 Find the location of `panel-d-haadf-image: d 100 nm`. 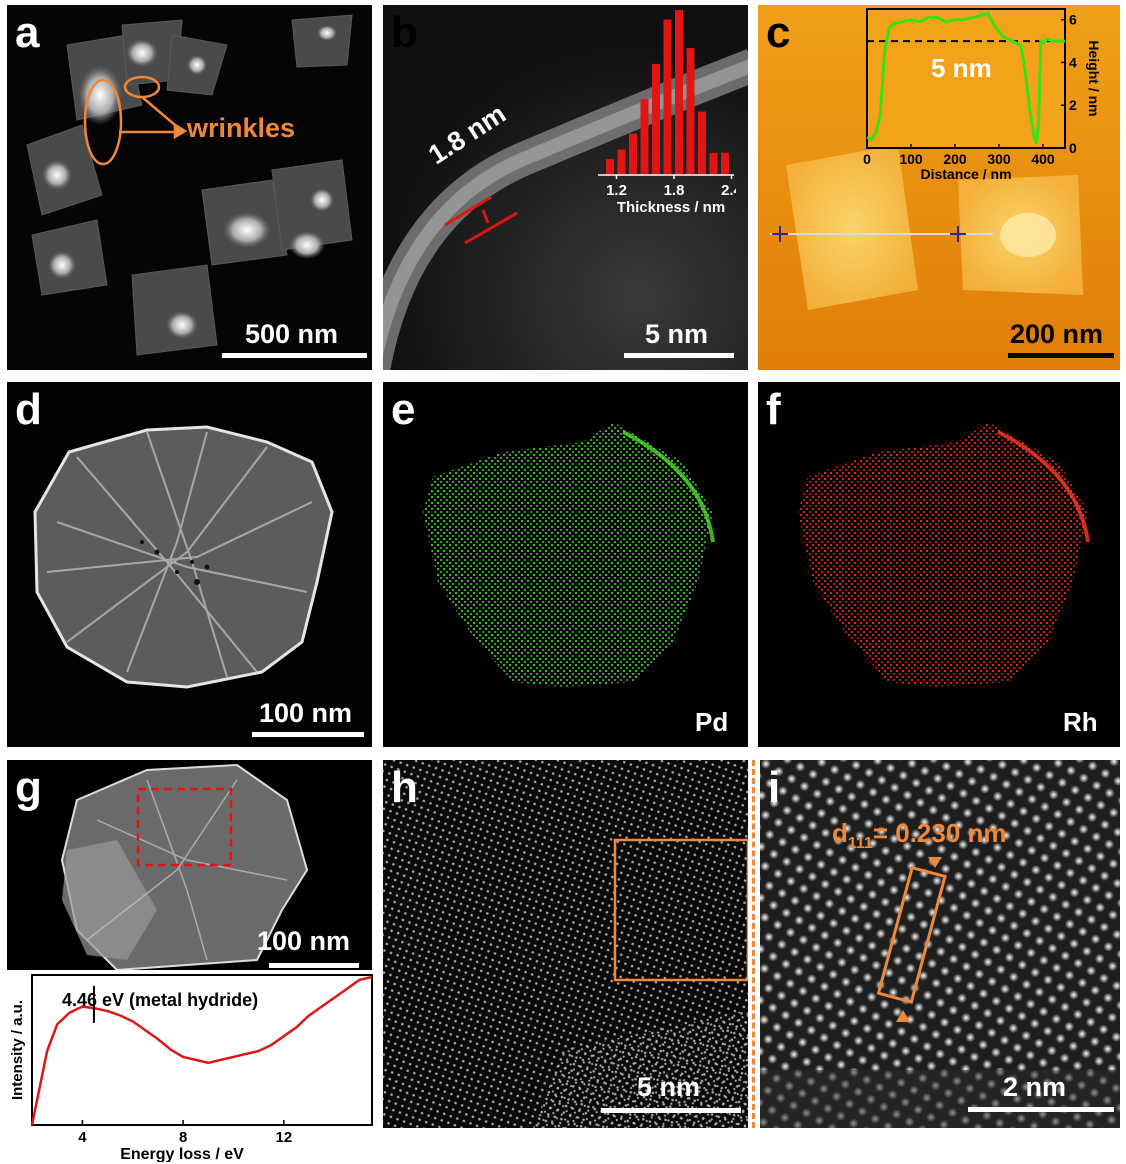

panel-d-haadf-image: d 100 nm is located at coordinates (189, 564).